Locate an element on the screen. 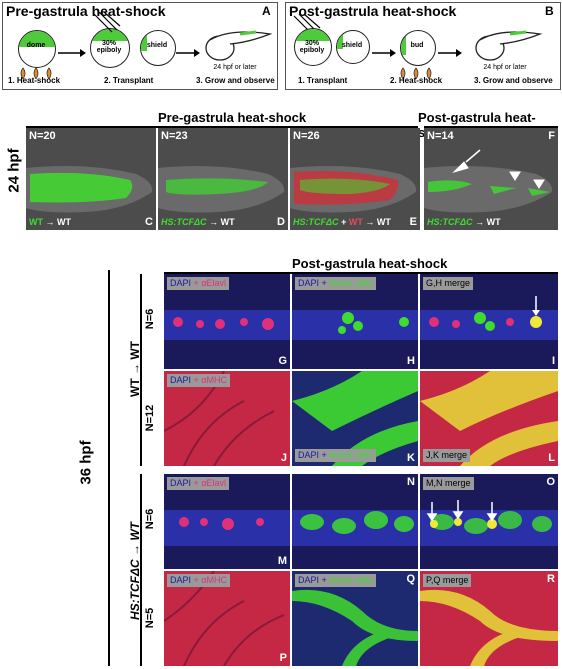 This screenshot has height=669, width=562. n-label-row4: N=5 is located at coordinates (150, 618).